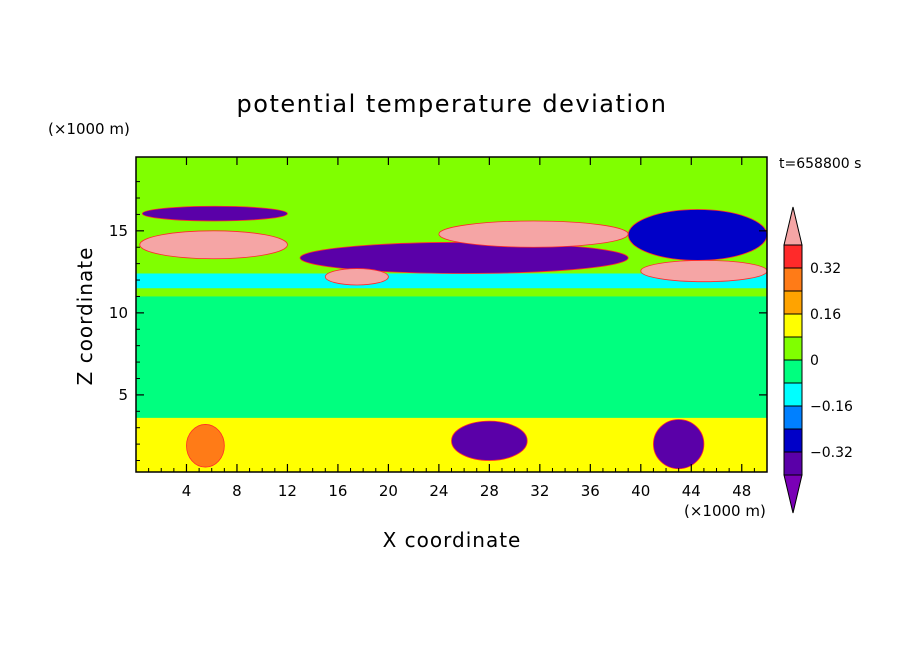 The height and width of the screenshot is (658, 904). What do you see at coordinates (452, 104) in the screenshot?
I see `chart-title: potential temperature deviation` at bounding box center [452, 104].